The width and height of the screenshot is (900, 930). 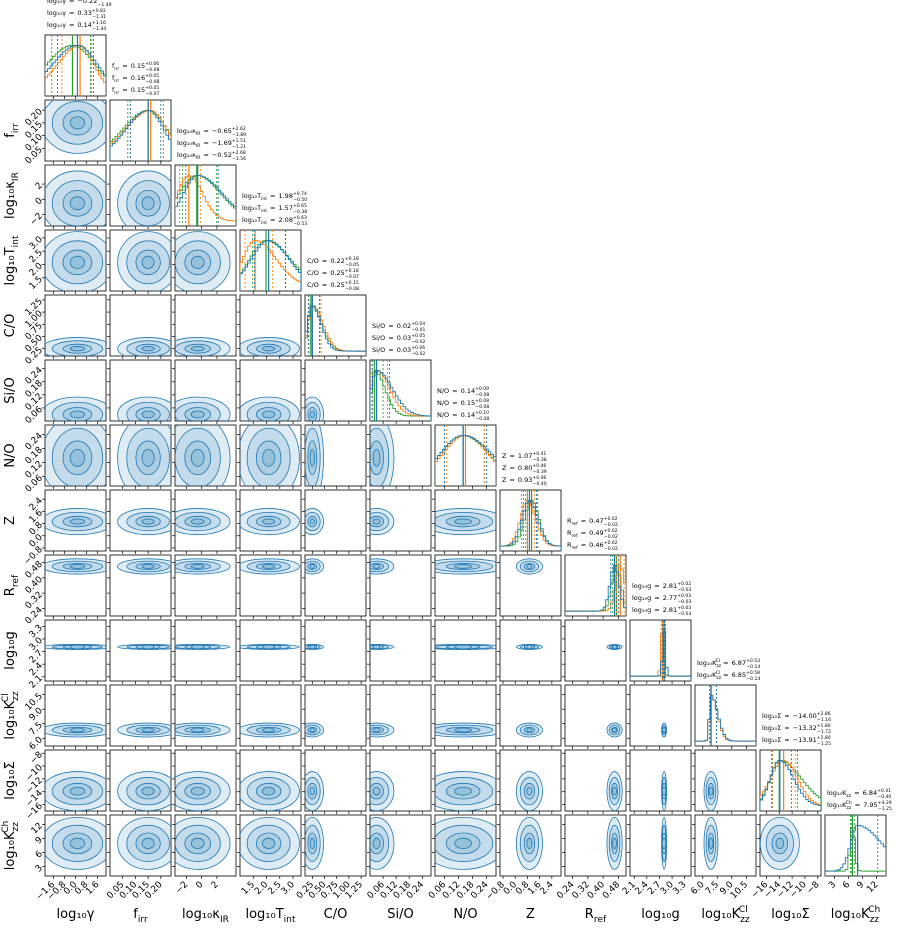 What do you see at coordinates (805, 728) in the screenshot?
I see `stat-median: −13.32` at bounding box center [805, 728].